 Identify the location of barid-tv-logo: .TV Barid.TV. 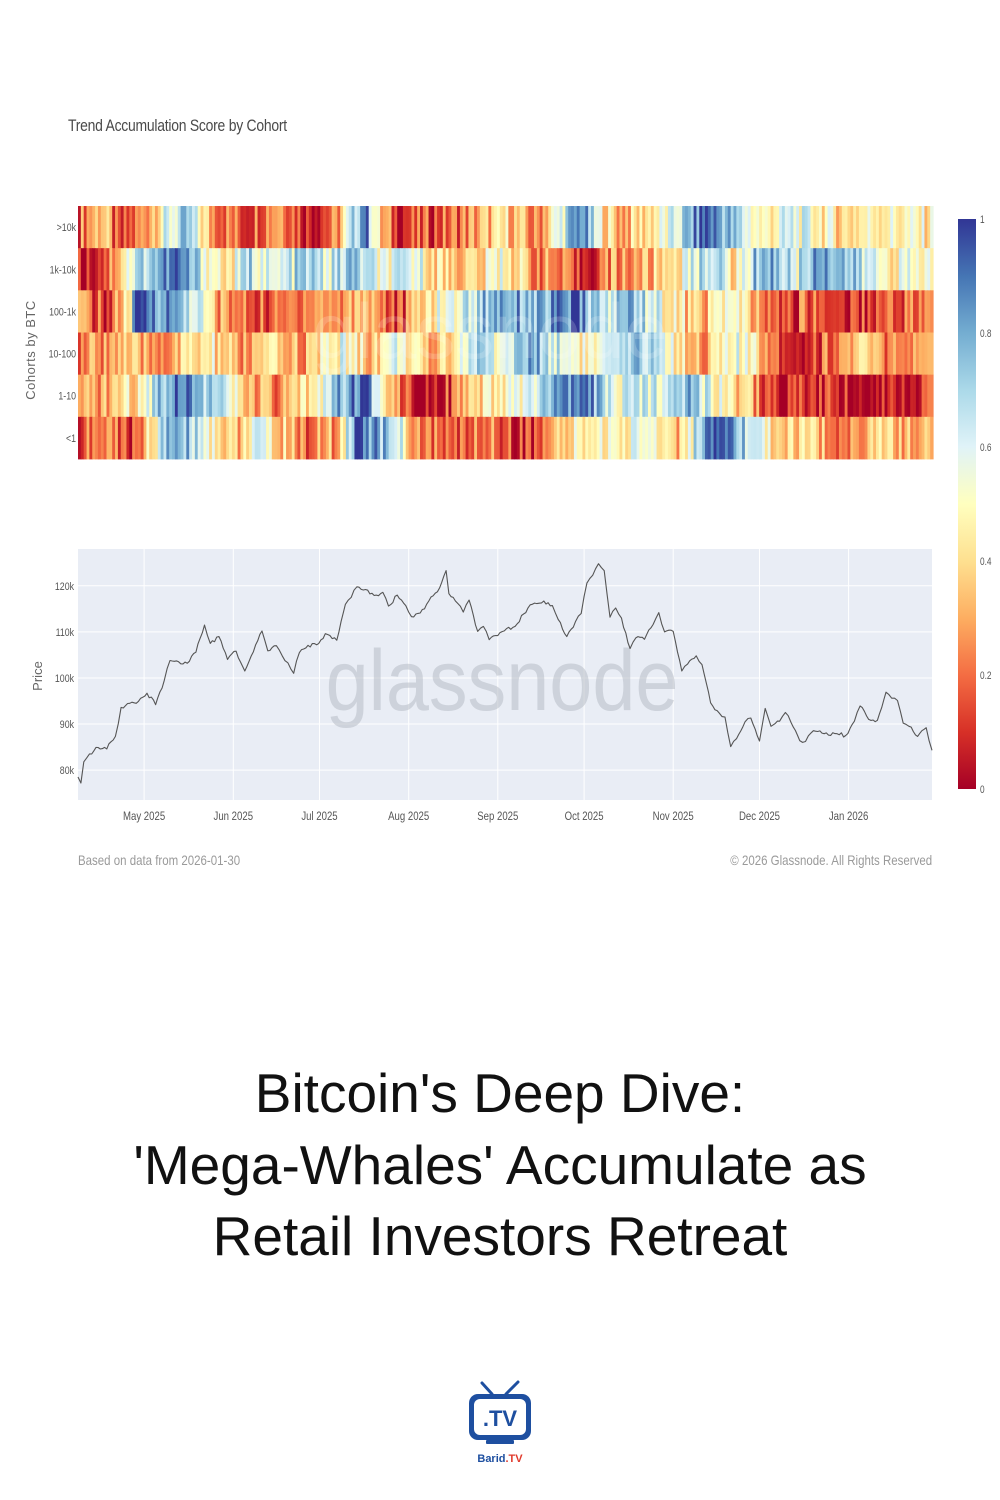
(500, 1425).